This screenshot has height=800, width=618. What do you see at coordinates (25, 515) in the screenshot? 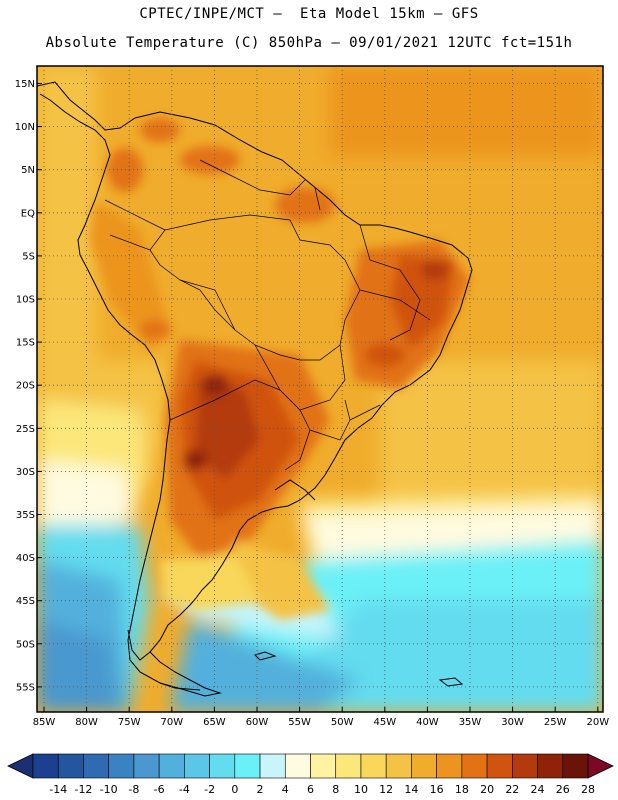
I see `lat-label: 35S` at bounding box center [25, 515].